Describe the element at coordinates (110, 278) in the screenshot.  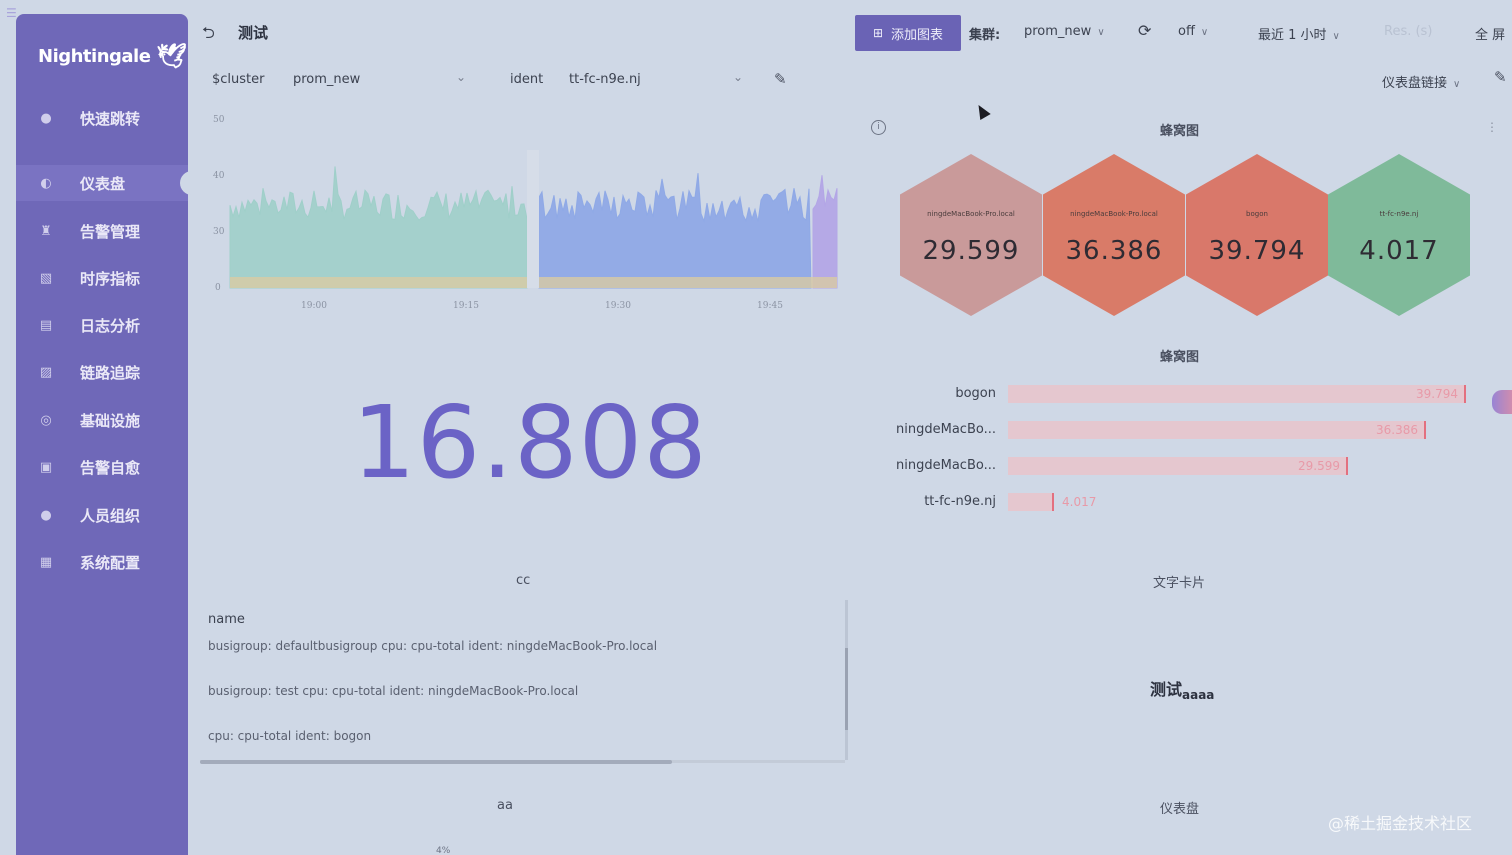
I see `sidebar-item-label: 时序指标` at that location.